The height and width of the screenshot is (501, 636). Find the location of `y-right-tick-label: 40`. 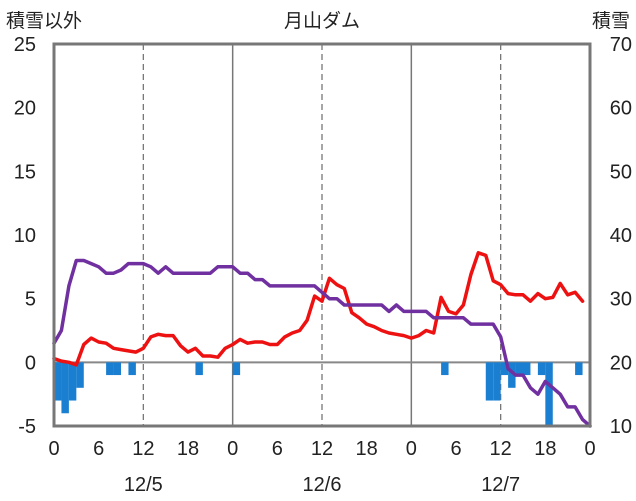

y-right-tick-label: 40 is located at coordinates (621, 236).